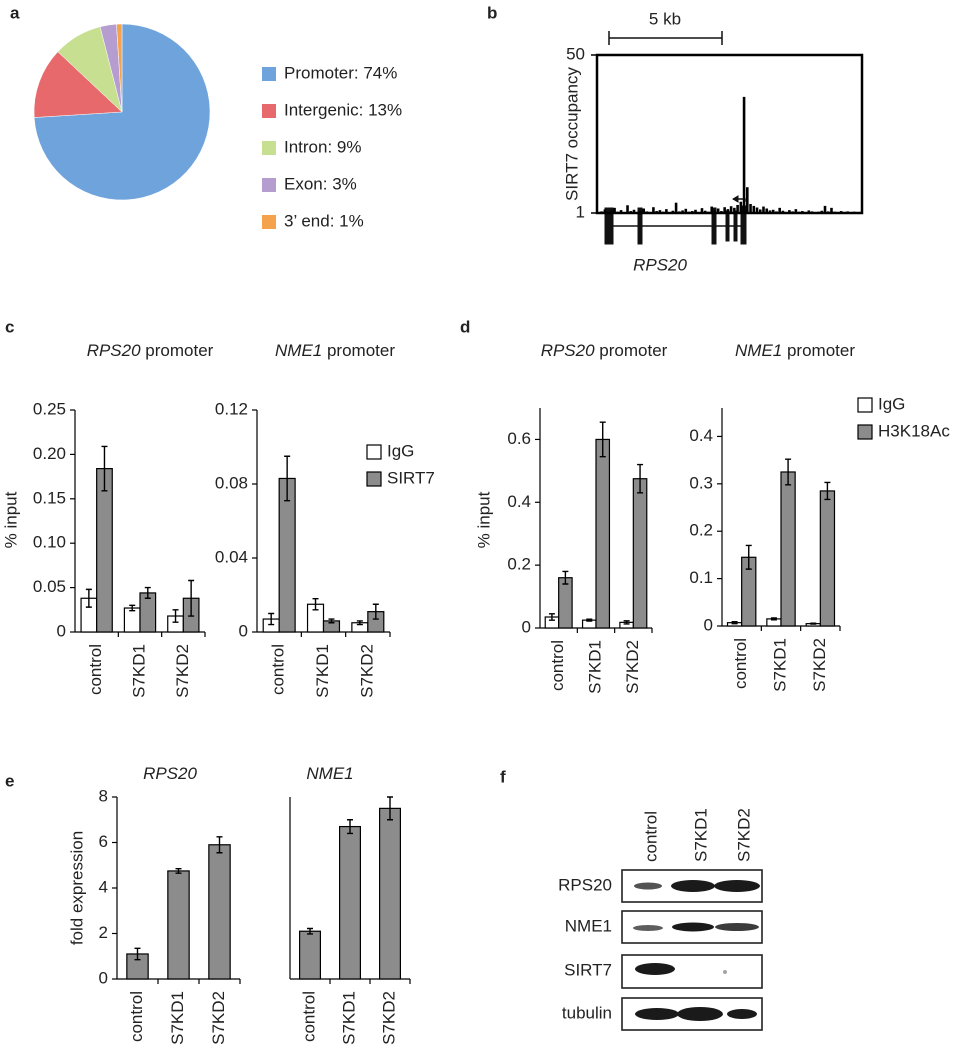  Describe the element at coordinates (103, 795) in the screenshot. I see `y-tick-label: 8` at that location.